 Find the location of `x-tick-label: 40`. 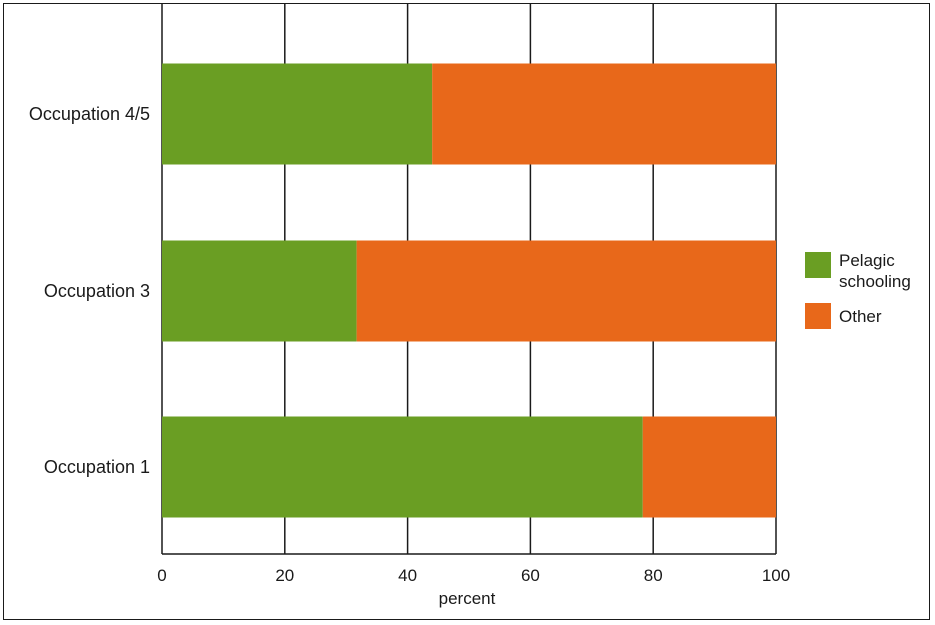

x-tick-label: 40 is located at coordinates (407, 575).